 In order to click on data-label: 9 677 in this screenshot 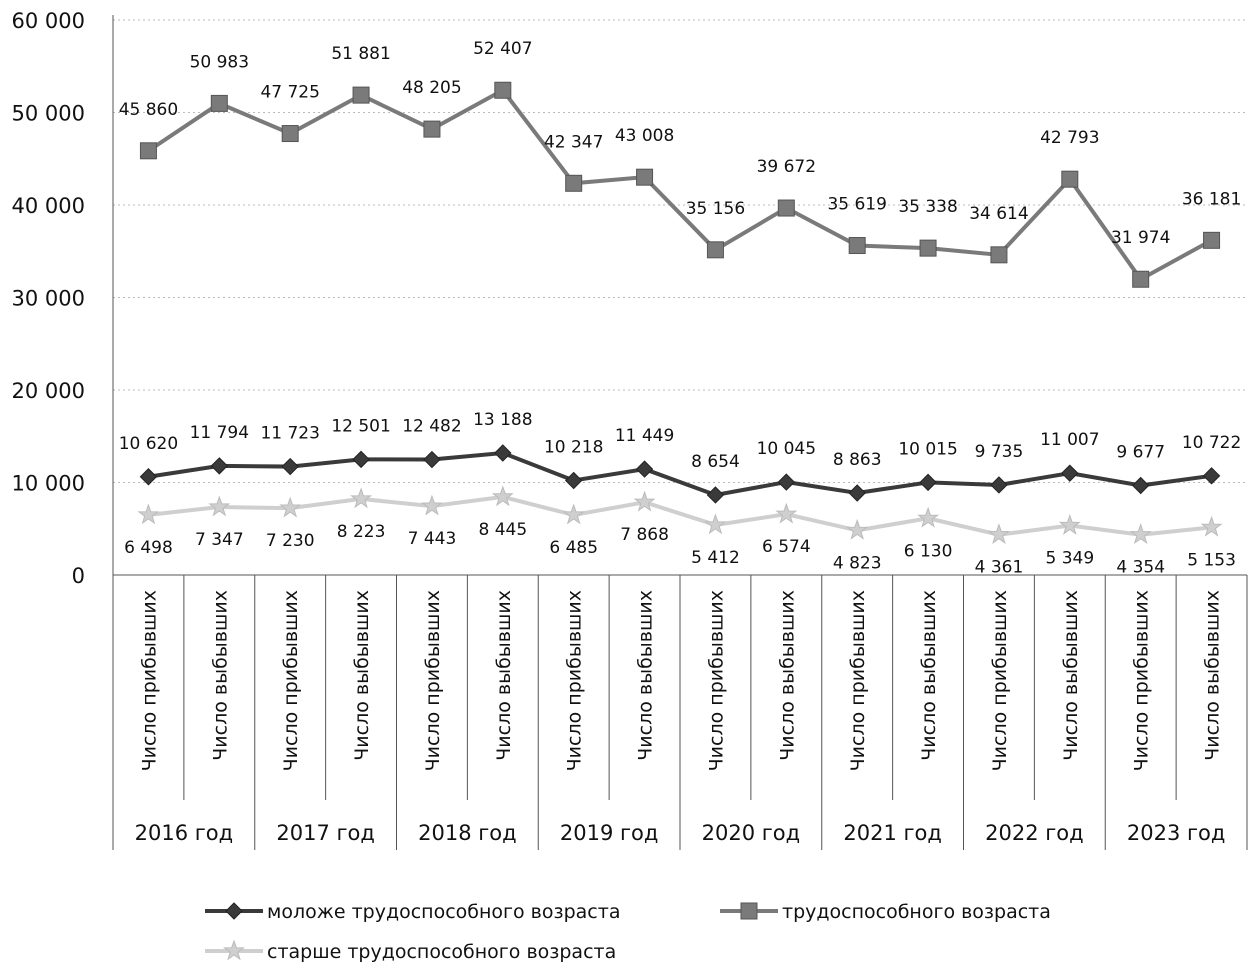, I will do `click(1140, 452)`.